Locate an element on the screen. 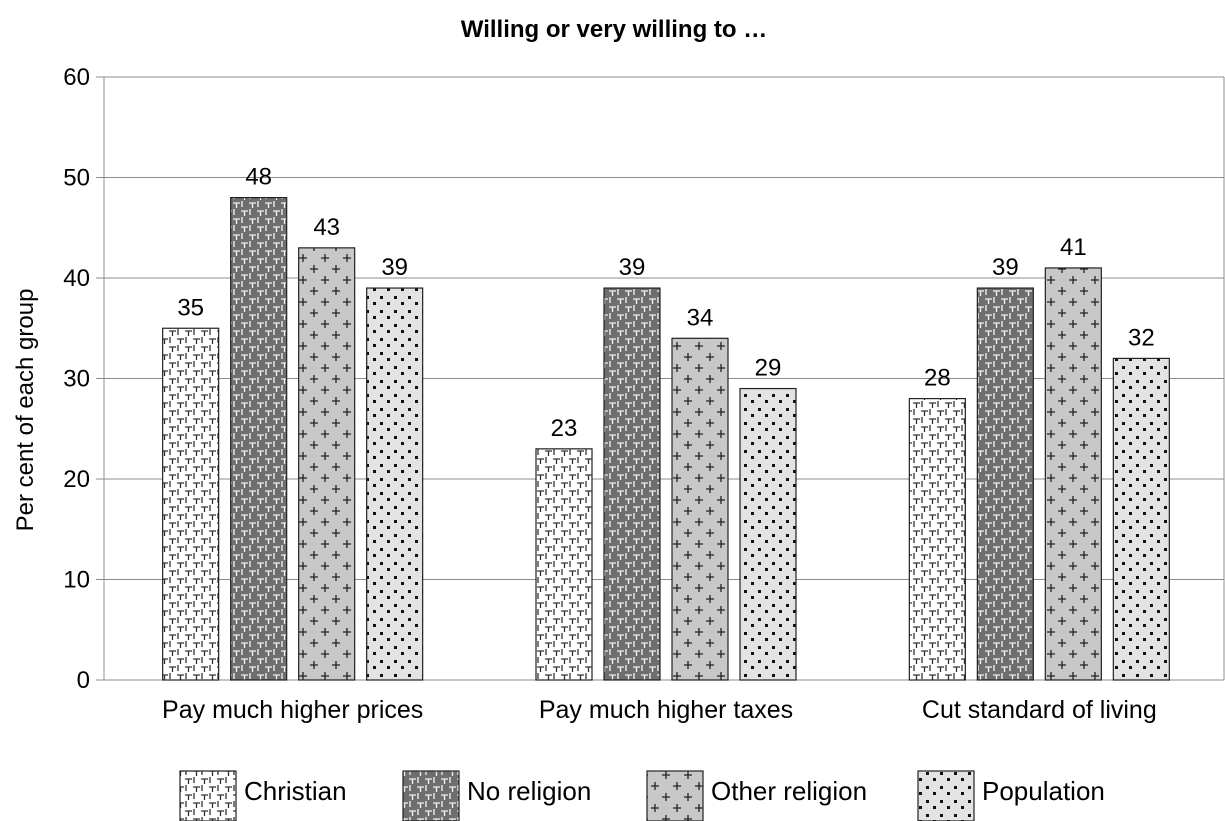 The width and height of the screenshot is (1225, 821). legend-label: Other religion is located at coordinates (789, 791).